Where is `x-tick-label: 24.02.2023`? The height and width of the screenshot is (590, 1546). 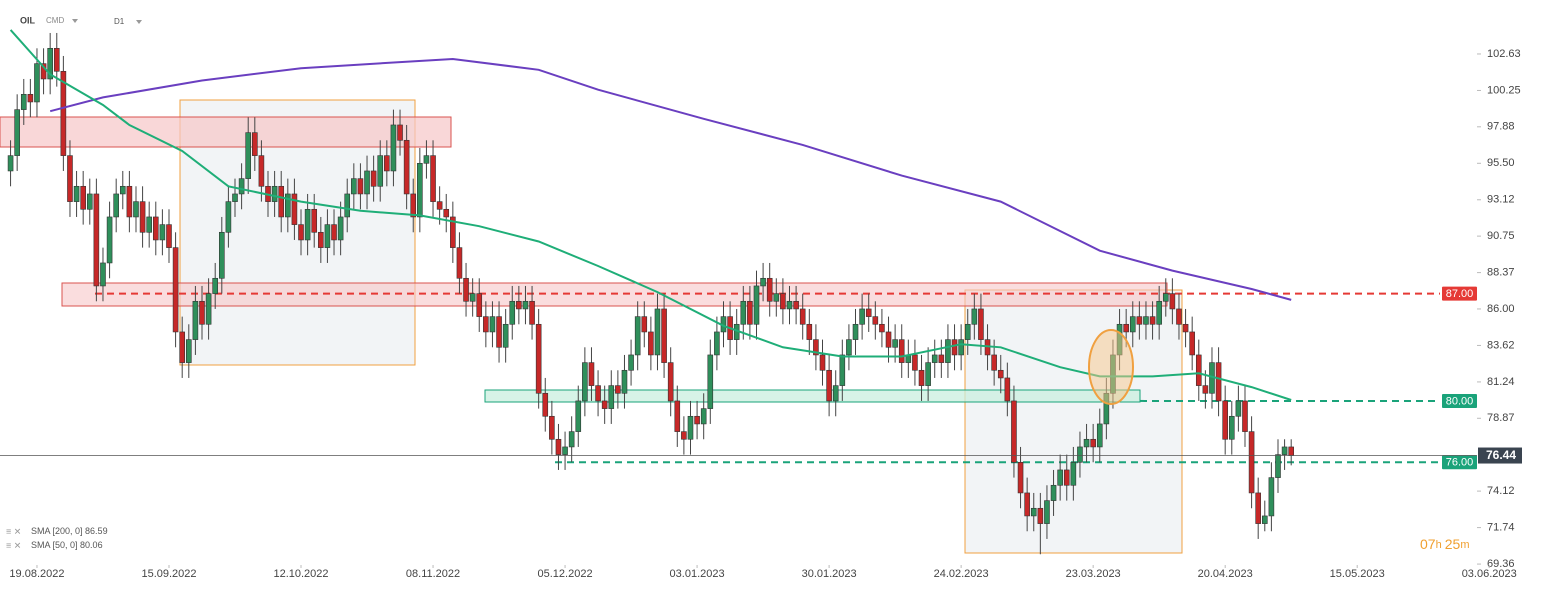 x-tick-label: 24.02.2023 is located at coordinates (961, 574).